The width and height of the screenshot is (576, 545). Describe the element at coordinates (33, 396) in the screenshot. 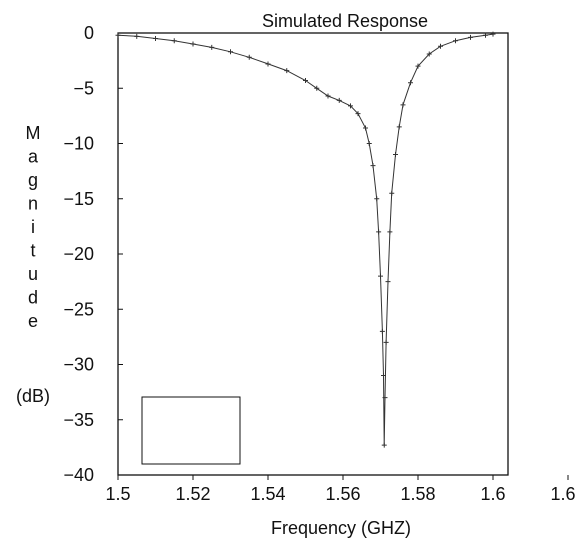

I see `y-axis-unit: (dB)` at that location.